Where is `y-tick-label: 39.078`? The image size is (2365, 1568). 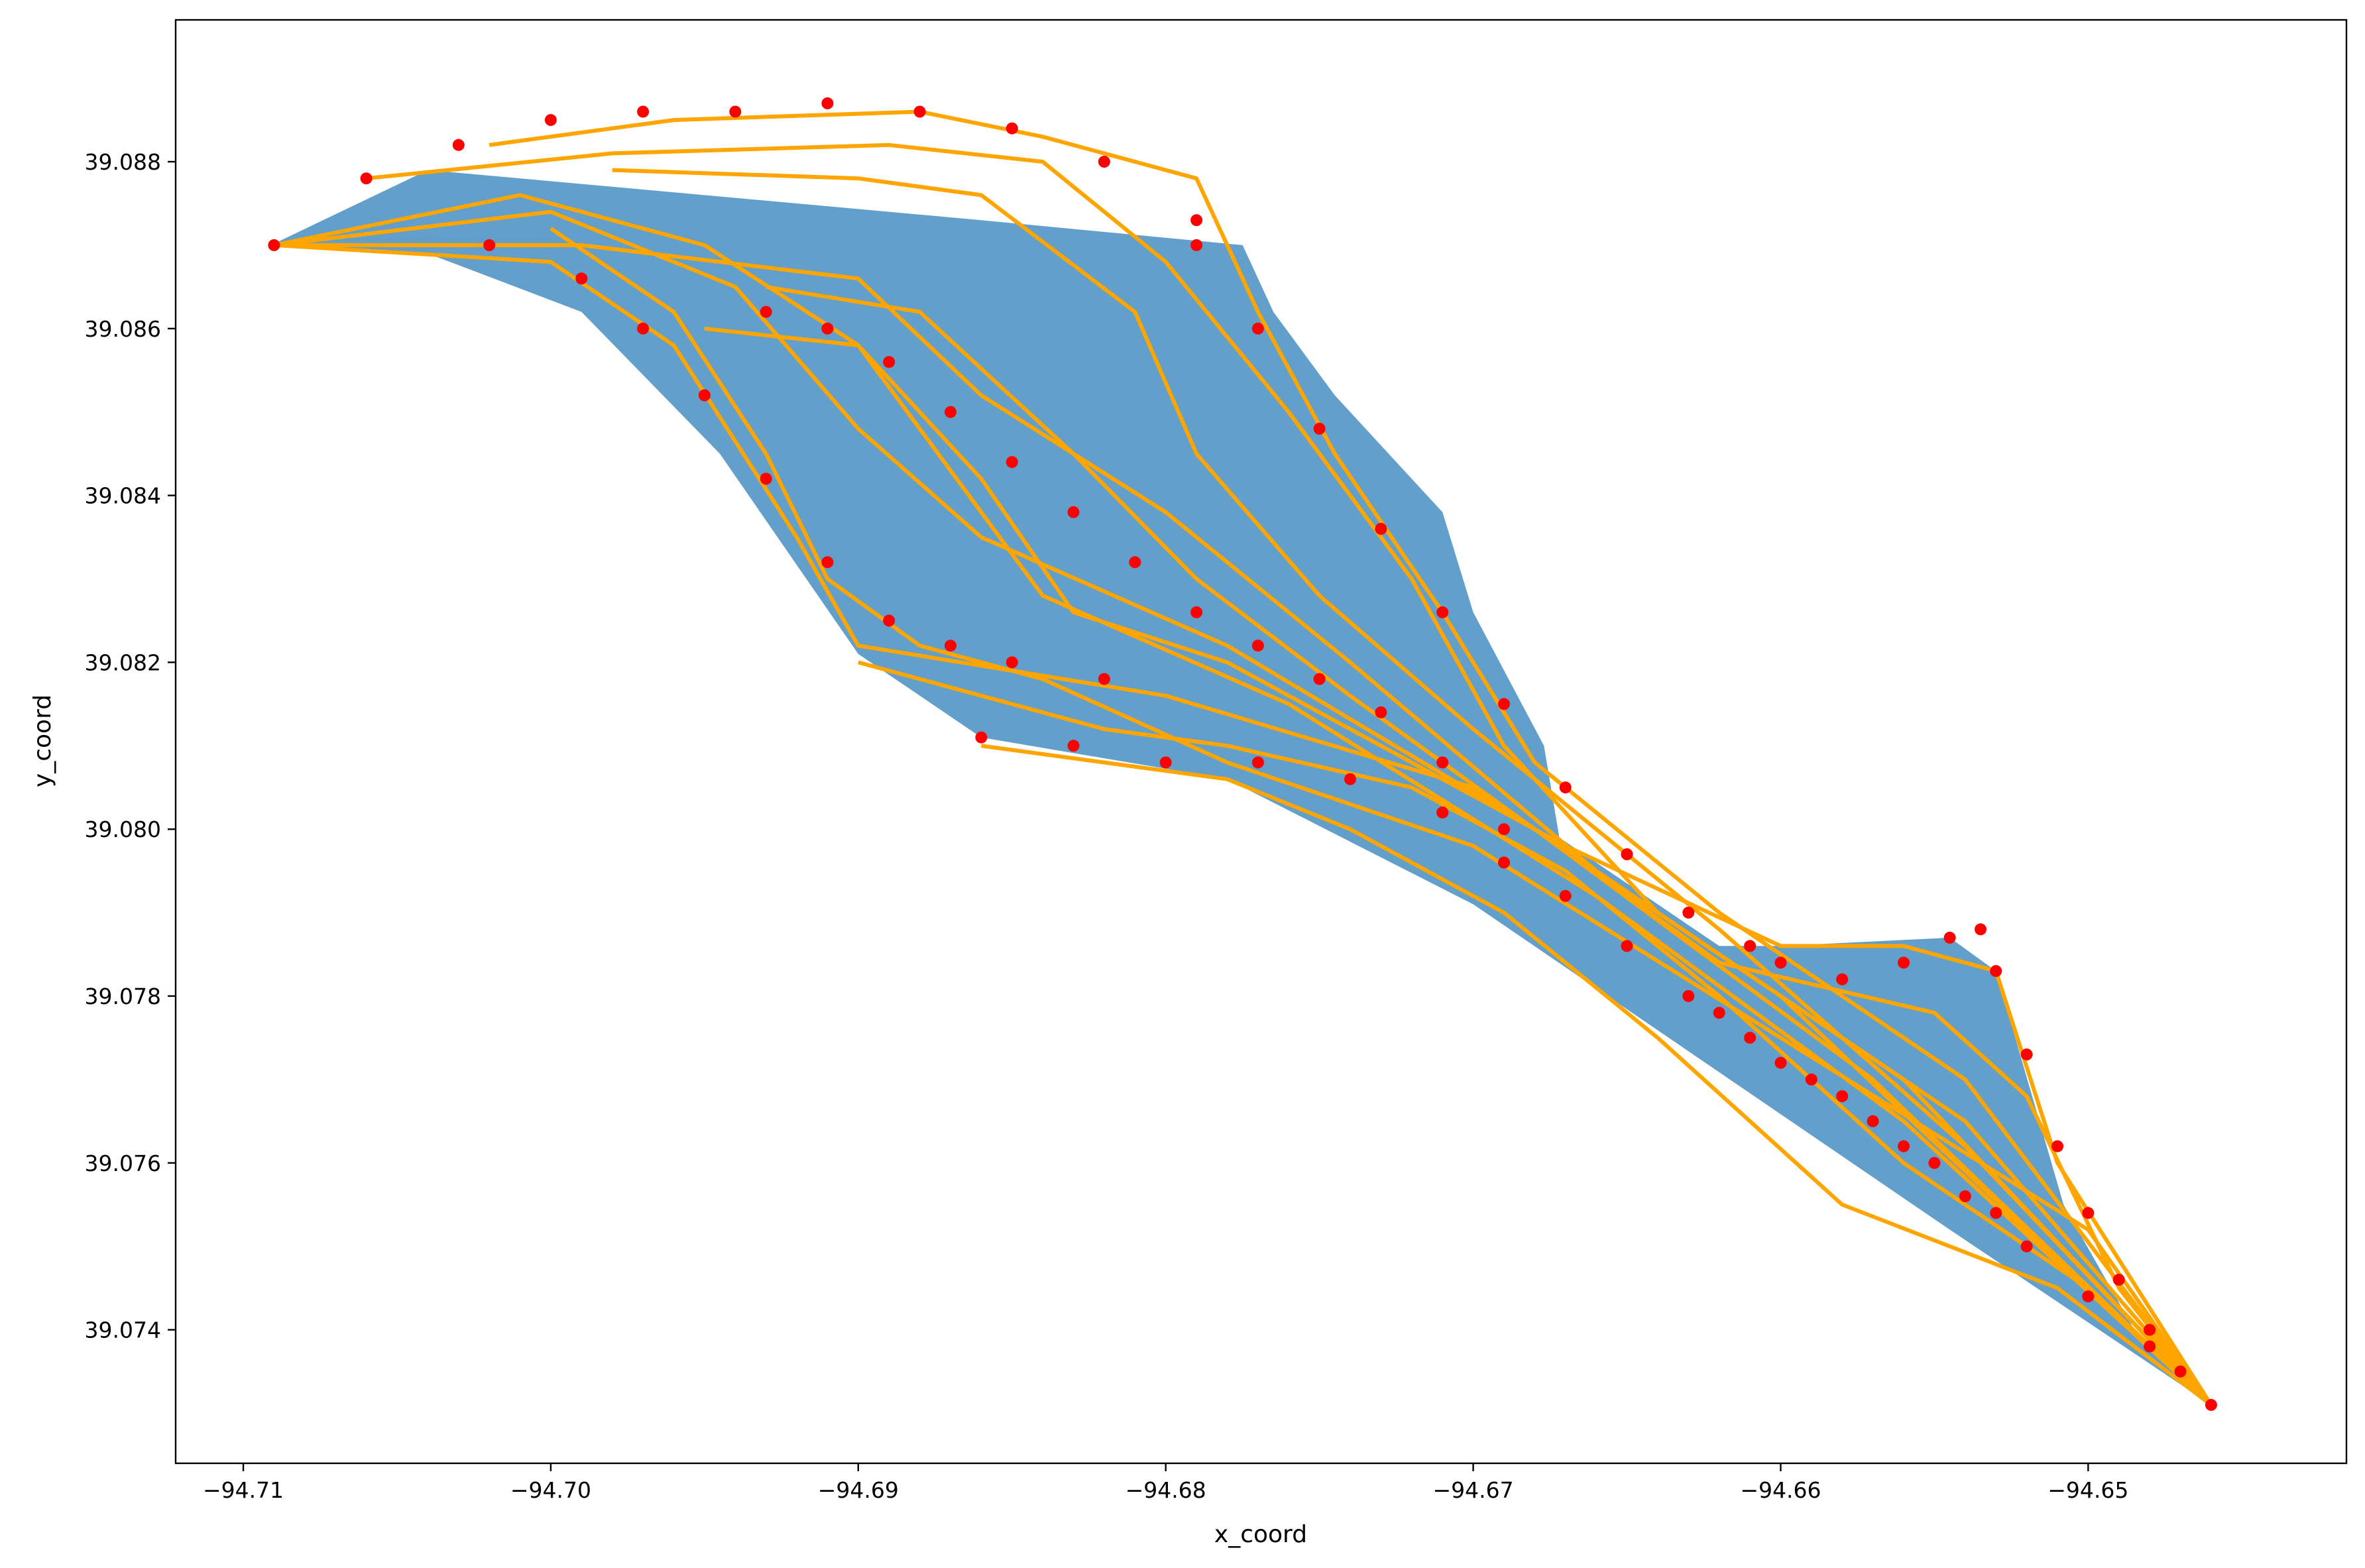 y-tick-label: 39.078 is located at coordinates (123, 996).